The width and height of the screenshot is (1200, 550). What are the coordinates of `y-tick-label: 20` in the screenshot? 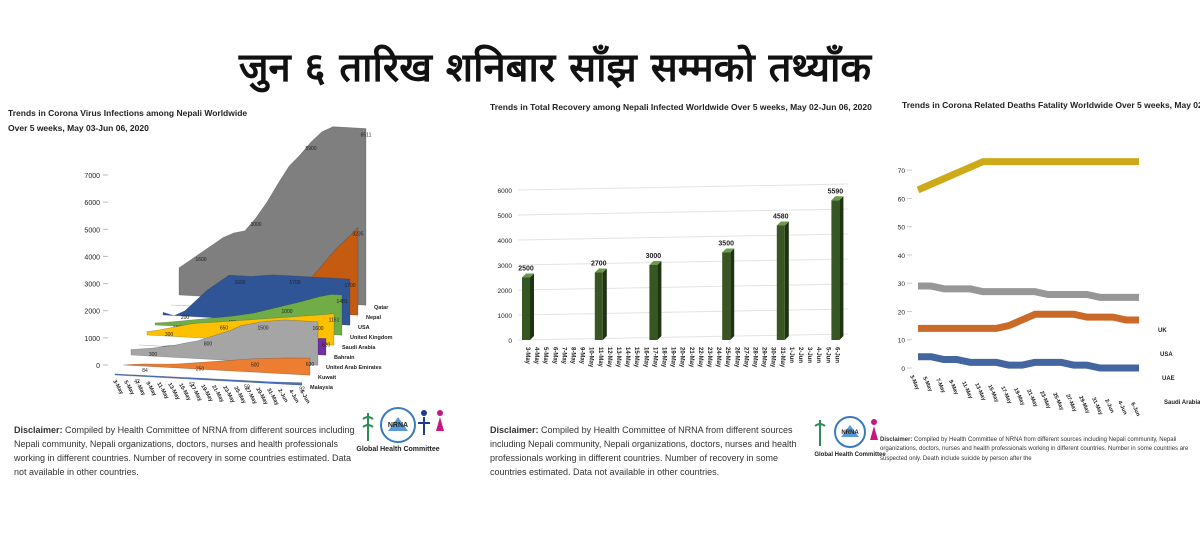 It's located at (902, 312).